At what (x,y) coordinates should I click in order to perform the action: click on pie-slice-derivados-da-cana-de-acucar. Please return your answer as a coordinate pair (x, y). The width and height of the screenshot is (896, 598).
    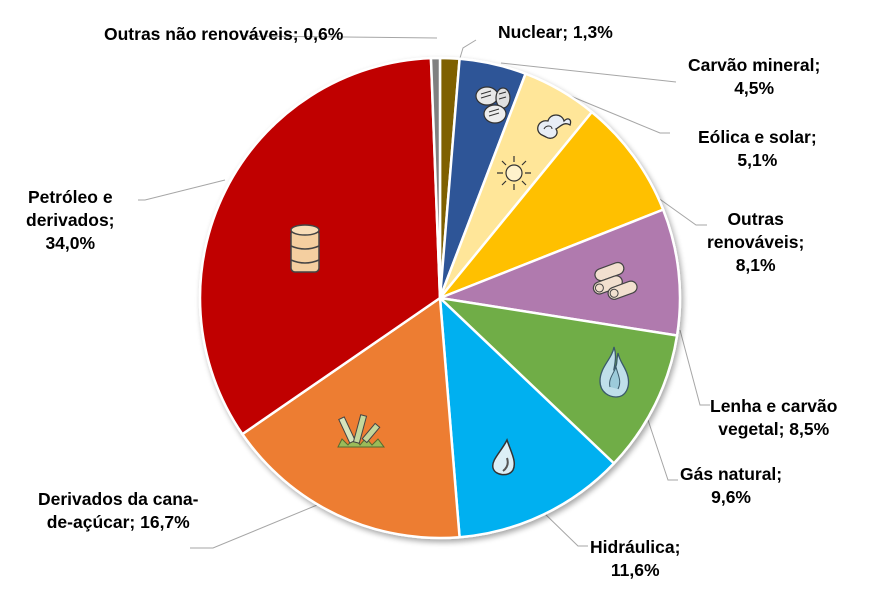
    Looking at the image, I should click on (351, 418).